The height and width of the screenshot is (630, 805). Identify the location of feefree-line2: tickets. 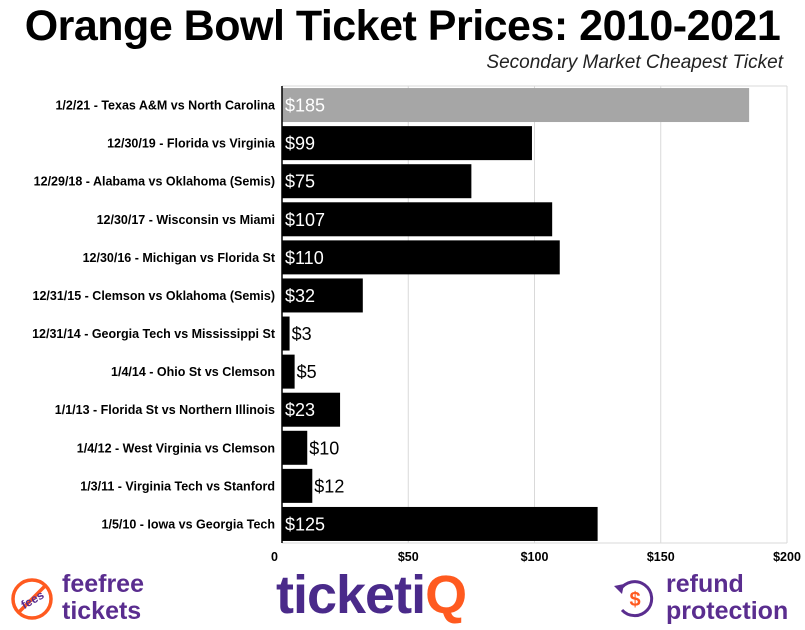
(102, 611).